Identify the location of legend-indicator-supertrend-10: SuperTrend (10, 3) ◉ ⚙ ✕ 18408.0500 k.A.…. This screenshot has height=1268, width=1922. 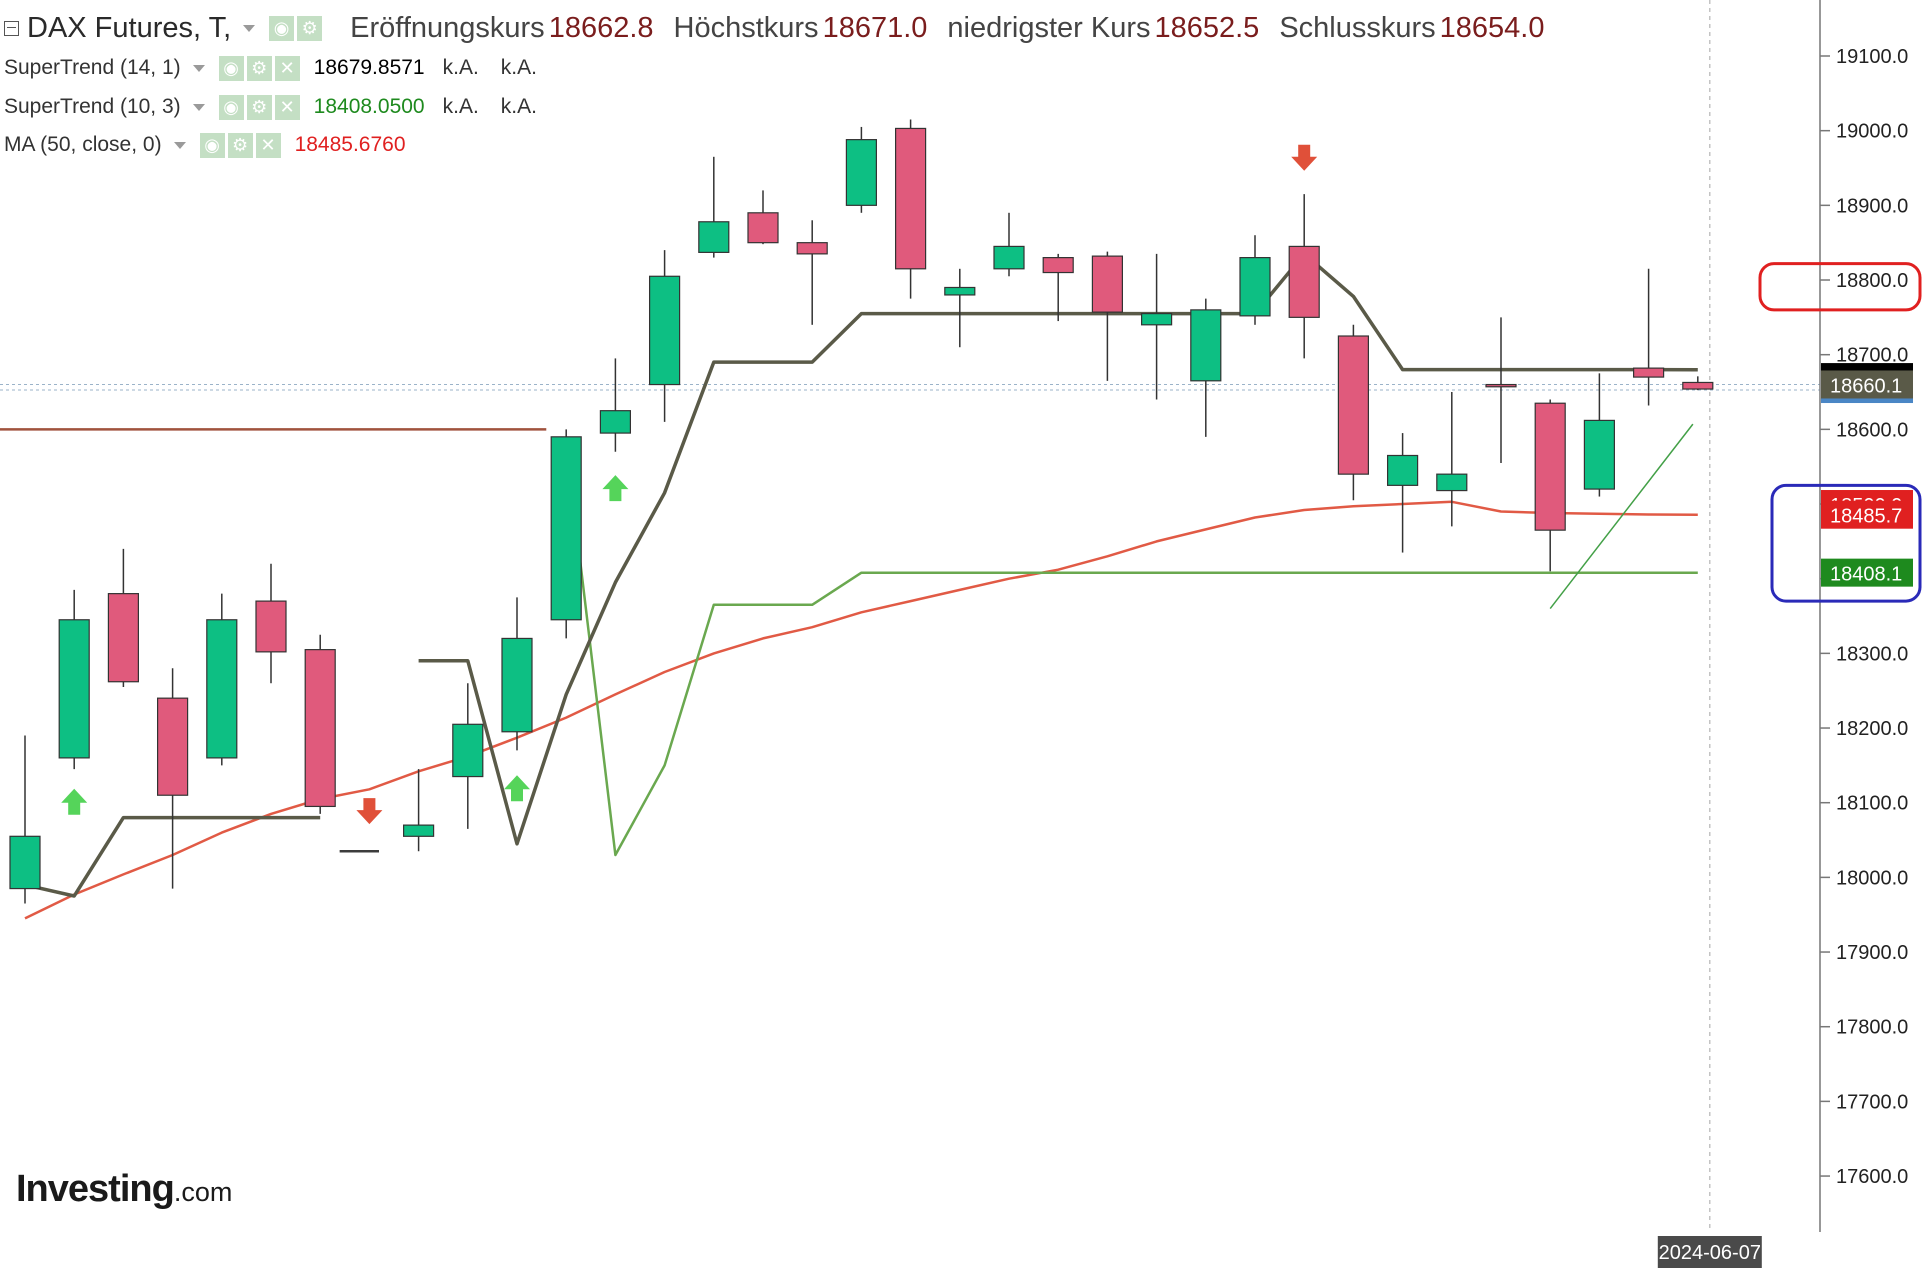
(279, 107).